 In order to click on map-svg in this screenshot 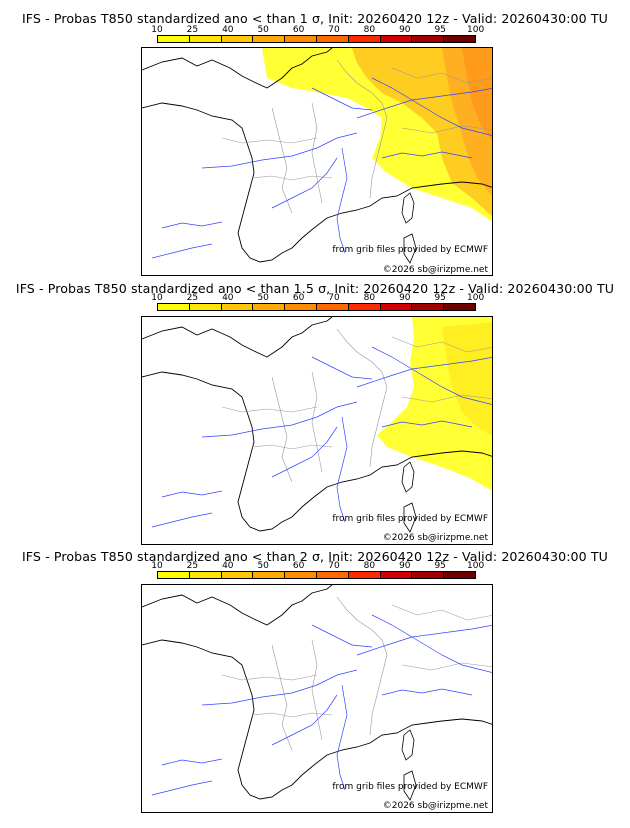, I will do `click(317, 425)`.